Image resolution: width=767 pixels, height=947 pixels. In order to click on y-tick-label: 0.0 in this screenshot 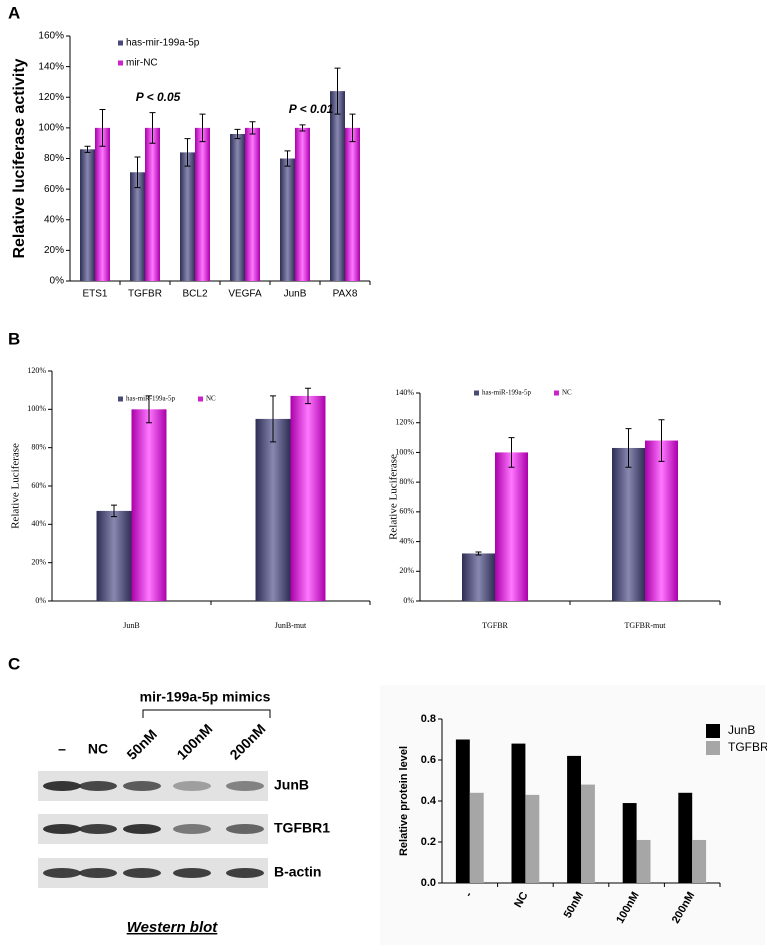, I will do `click(428, 883)`.